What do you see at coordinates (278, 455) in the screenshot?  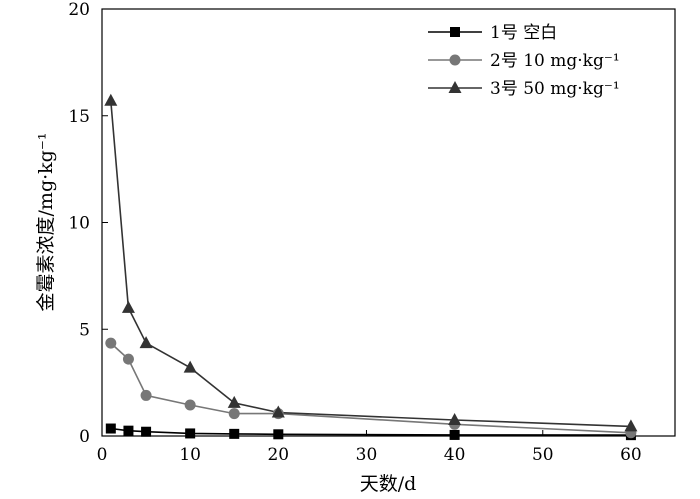 I see `x-tick-label: 20` at bounding box center [278, 455].